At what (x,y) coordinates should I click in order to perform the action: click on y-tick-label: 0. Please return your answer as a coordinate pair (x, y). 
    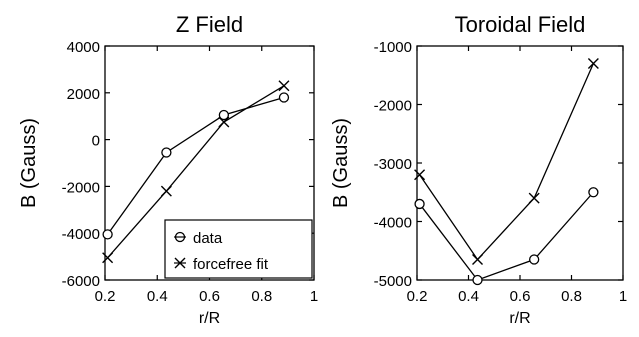
    Looking at the image, I should click on (96, 141).